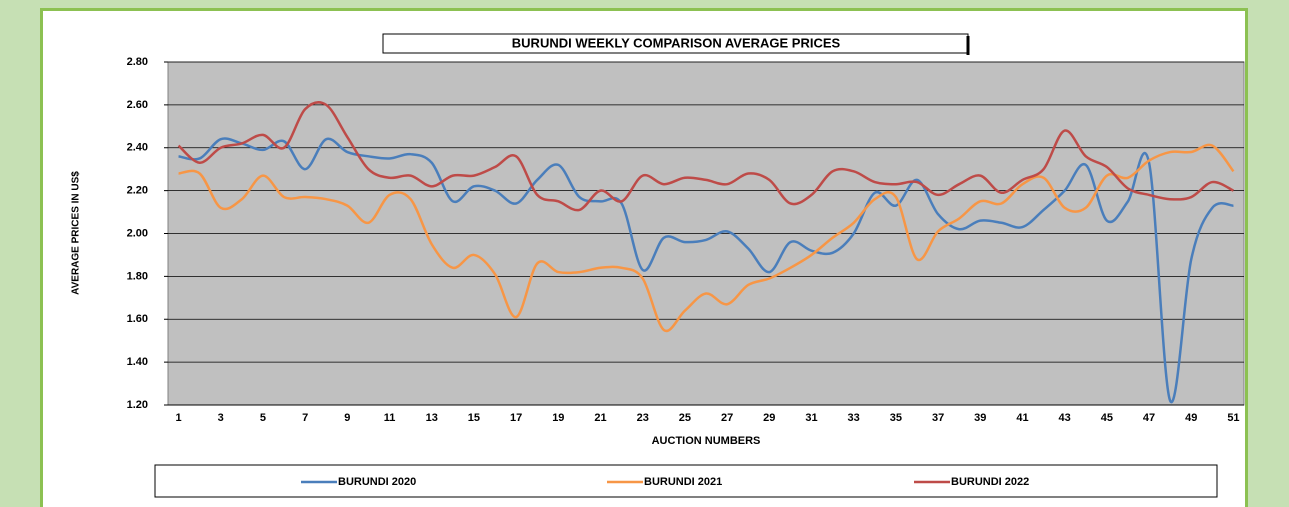 Image resolution: width=1289 pixels, height=507 pixels. I want to click on x-tick-label: 31, so click(811, 418).